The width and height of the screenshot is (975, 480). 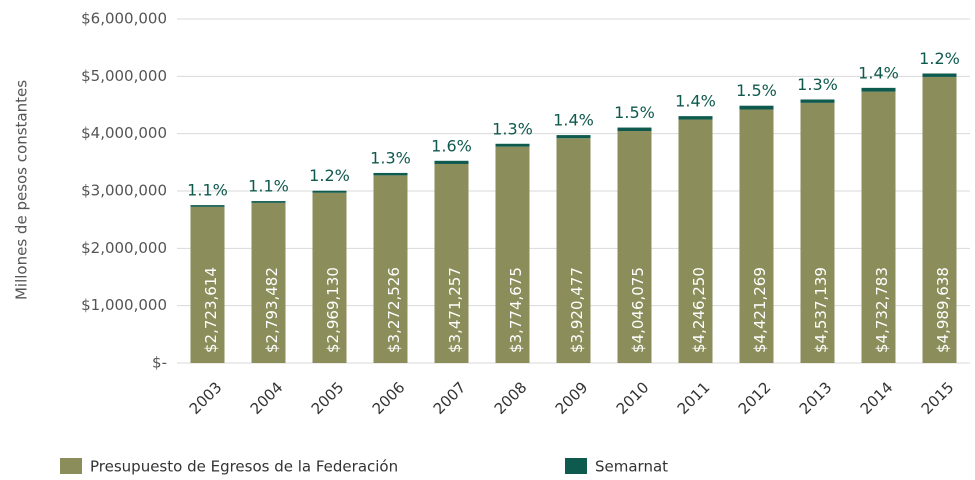 What do you see at coordinates (394, 310) in the screenshot?
I see `bar-value-label: $3,272,526` at bounding box center [394, 310].